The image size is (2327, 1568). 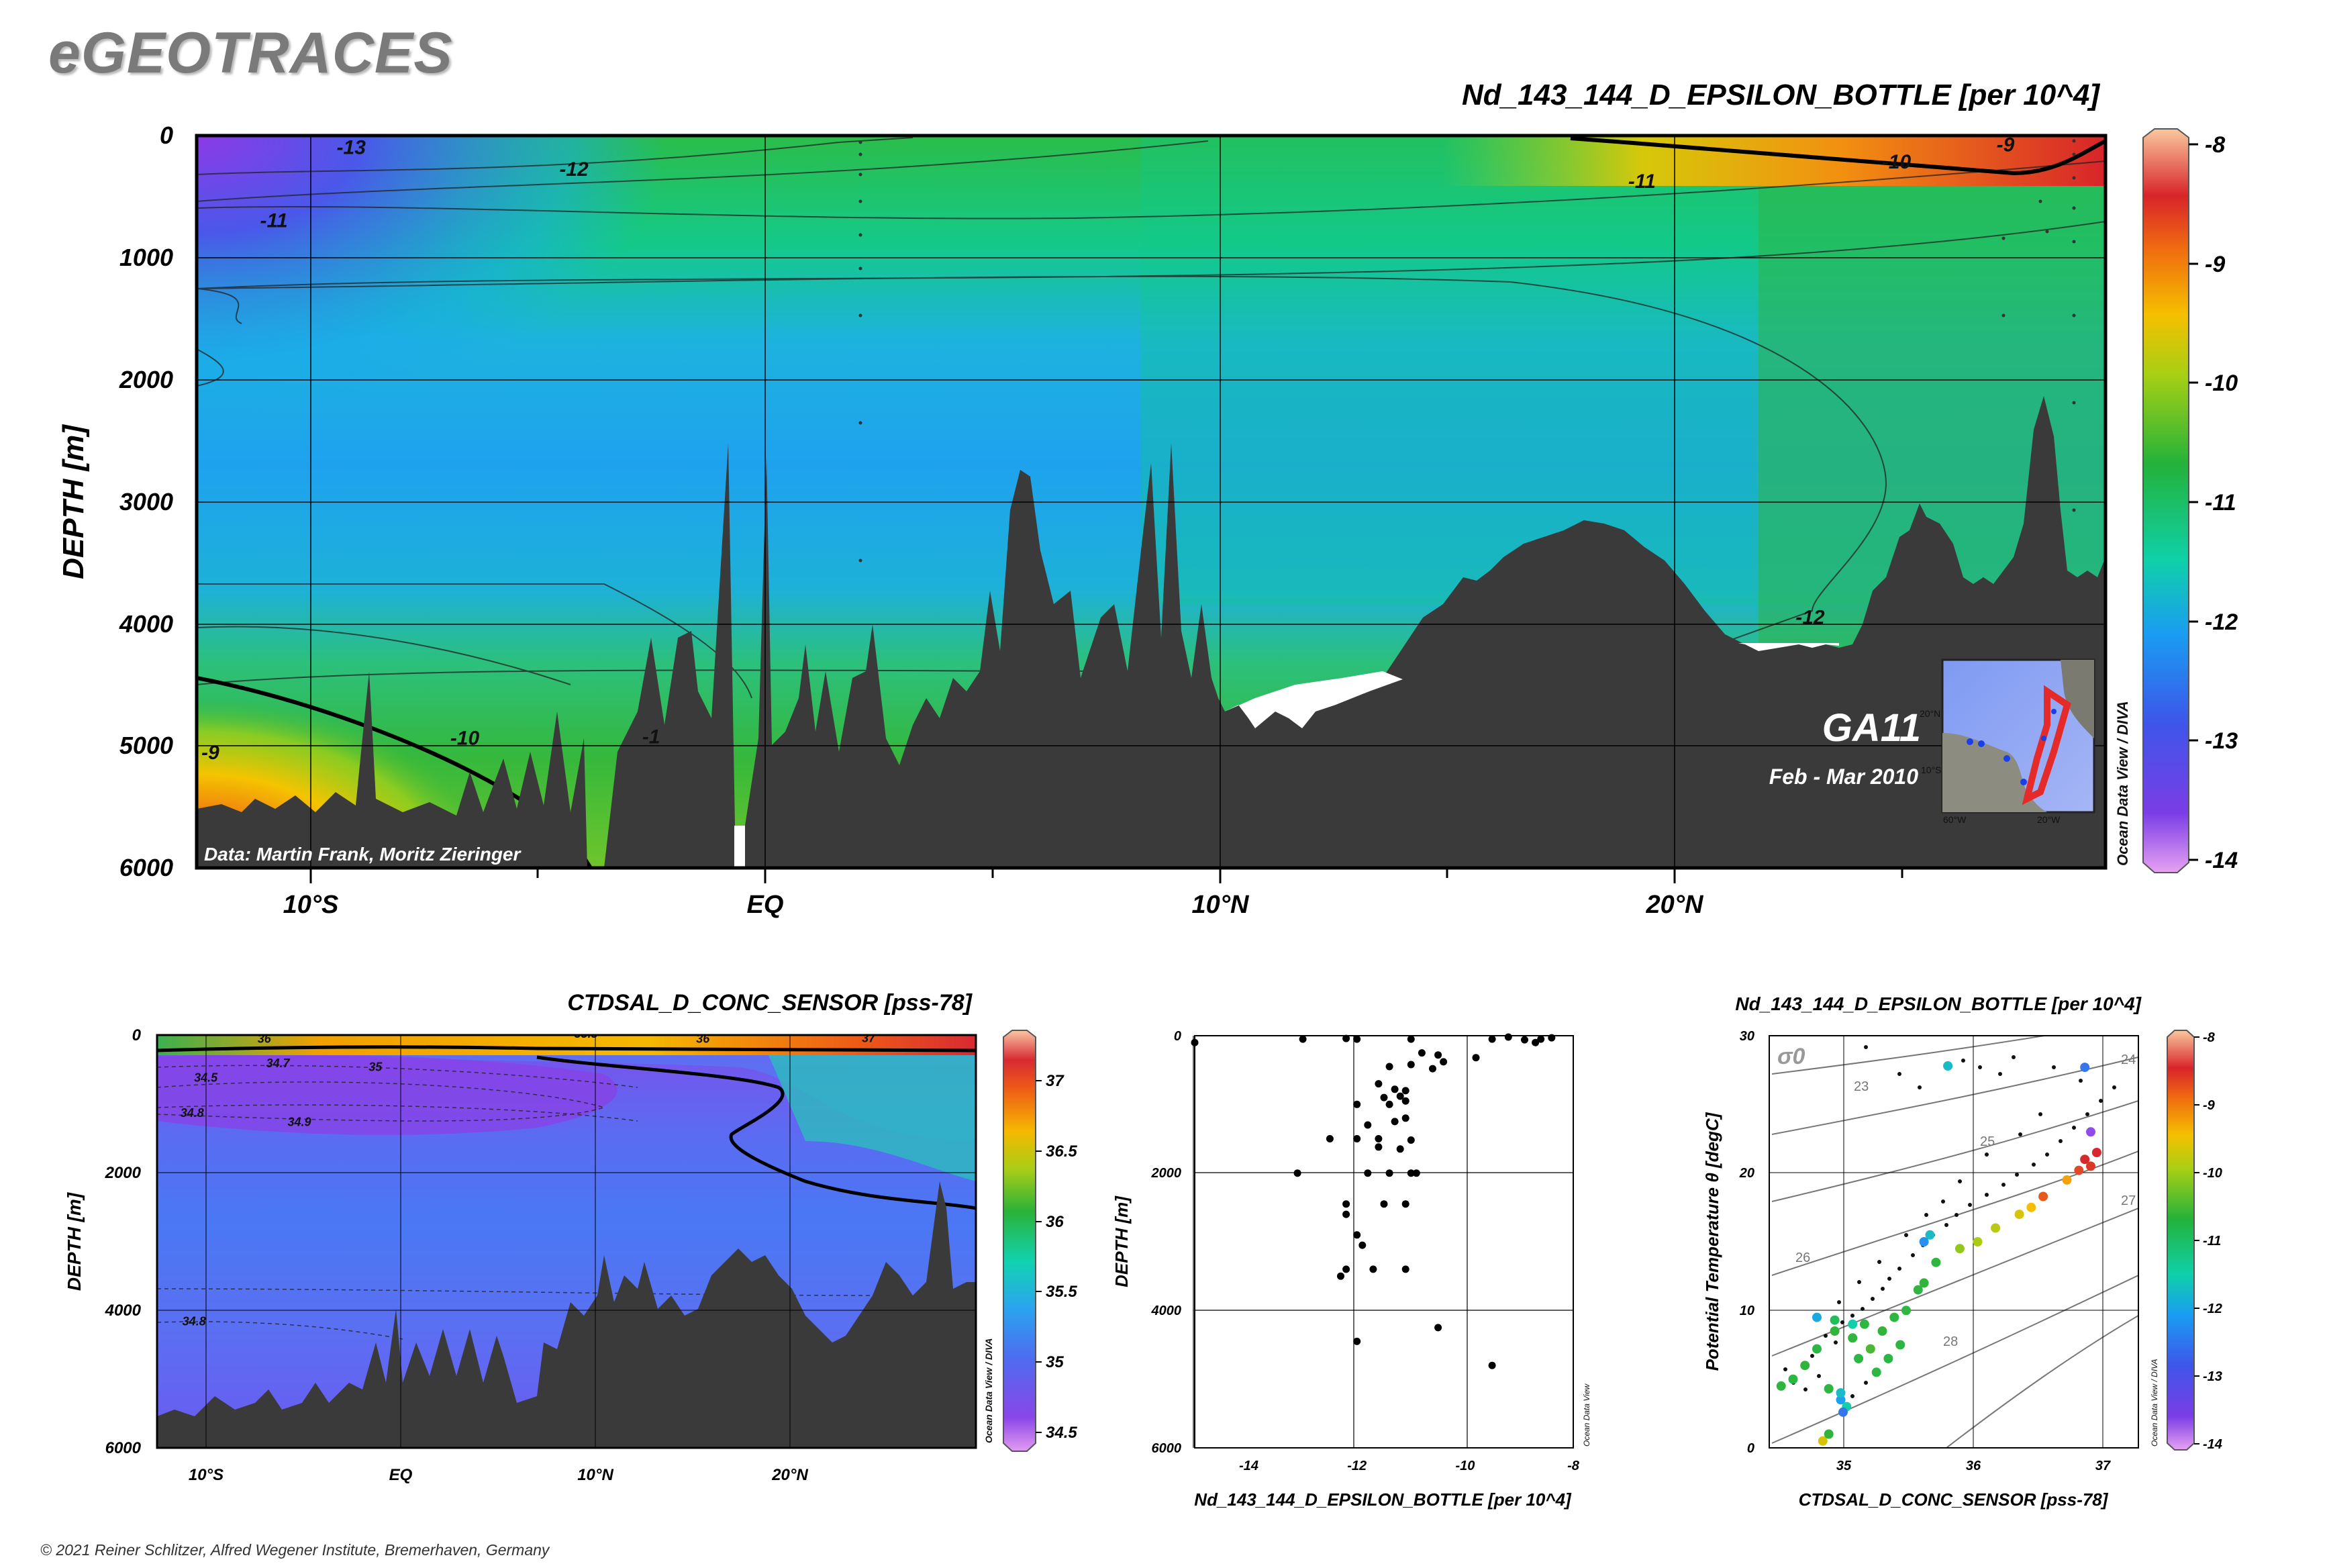 What do you see at coordinates (1409, 1466) in the screenshot?
I see `profile-x-ticks: -14 -12 -10 -8` at bounding box center [1409, 1466].